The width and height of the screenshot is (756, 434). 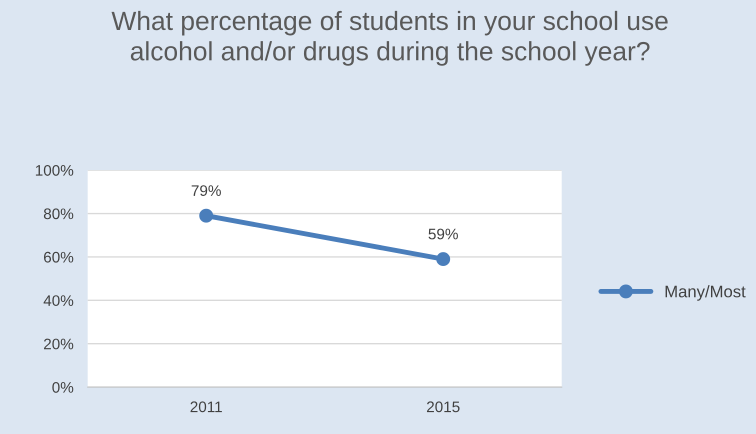 I want to click on x-tick-label: 2015, so click(x=443, y=406).